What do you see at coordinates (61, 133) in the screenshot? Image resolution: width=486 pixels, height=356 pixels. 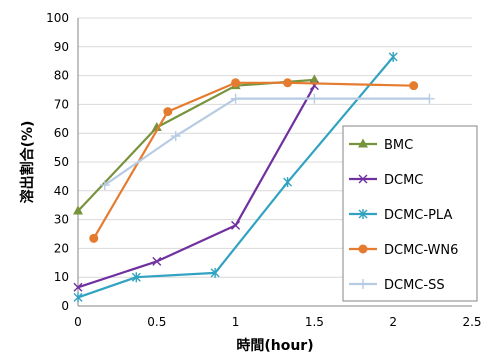 I see `y-tick-label: 60` at bounding box center [61, 133].